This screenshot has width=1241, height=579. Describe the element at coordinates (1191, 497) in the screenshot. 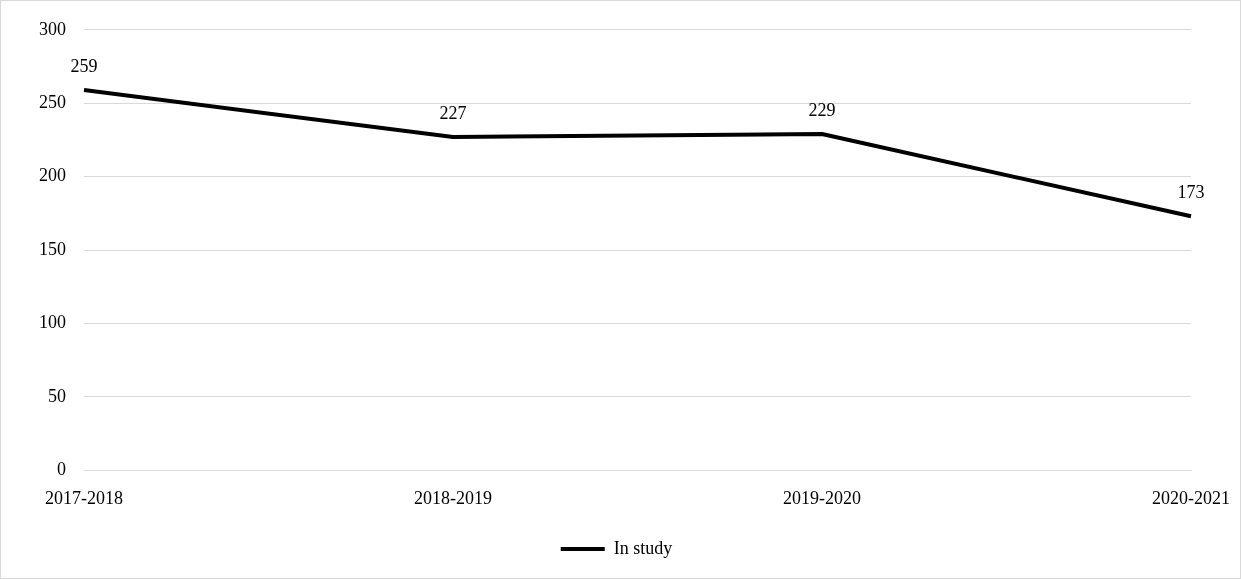

I see `x-tick-label: 2020-2021` at that location.